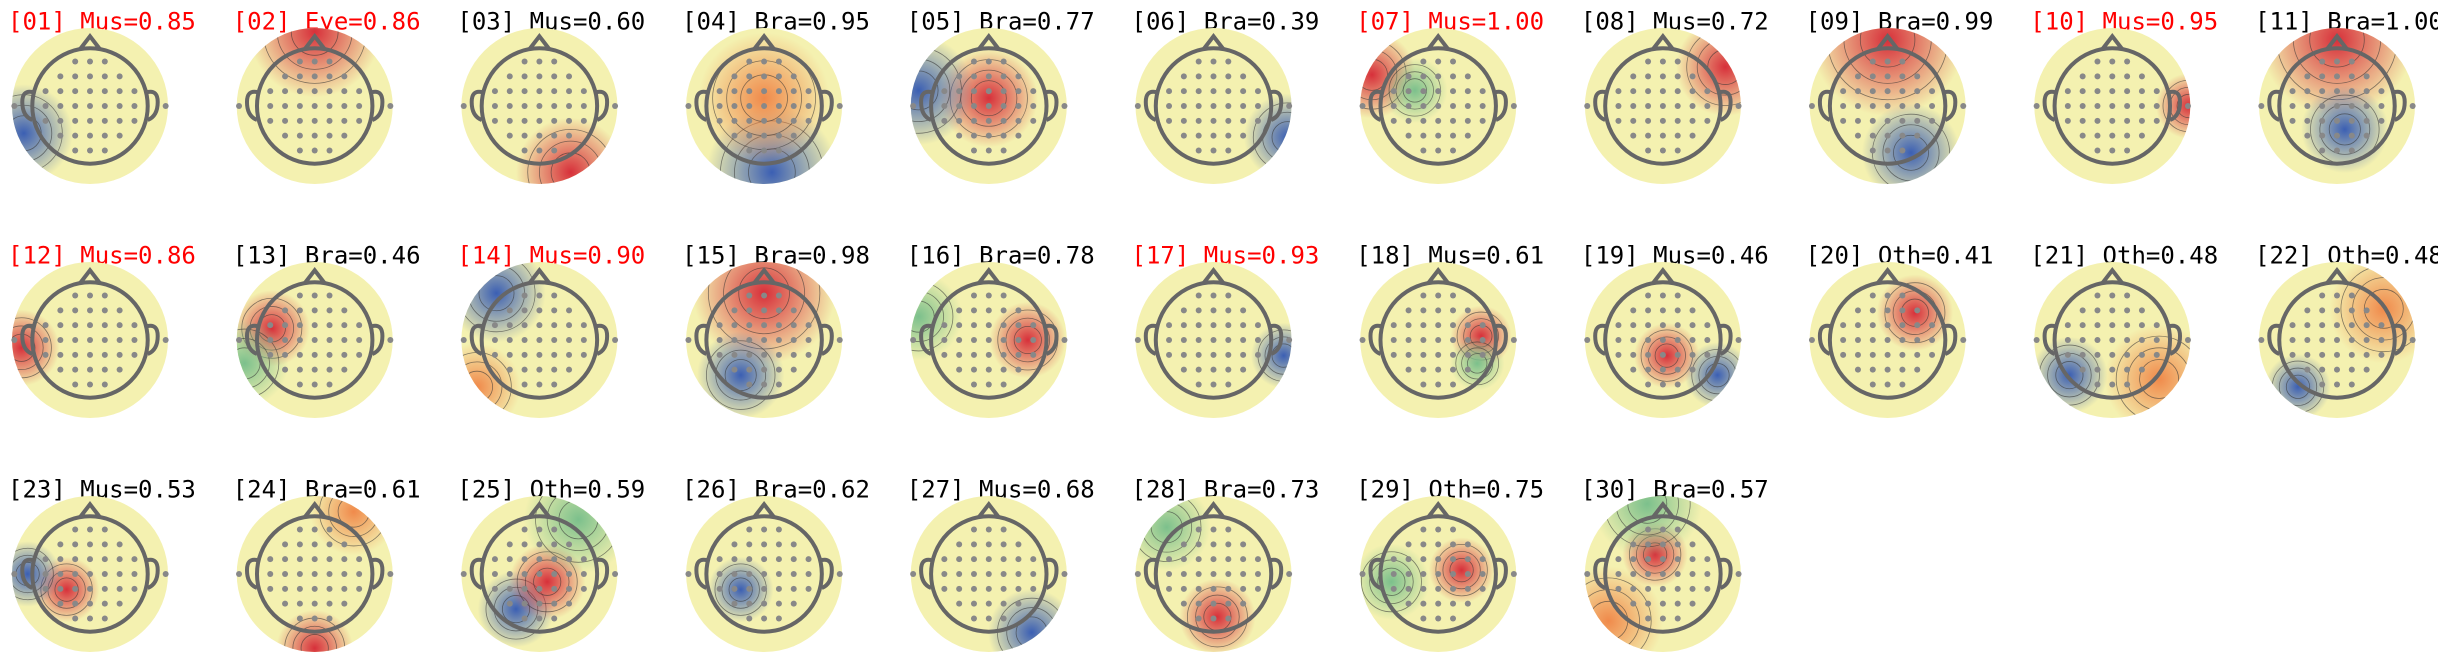 This screenshot has width=2438, height=667. I want to click on nose, so click(1438, 275).